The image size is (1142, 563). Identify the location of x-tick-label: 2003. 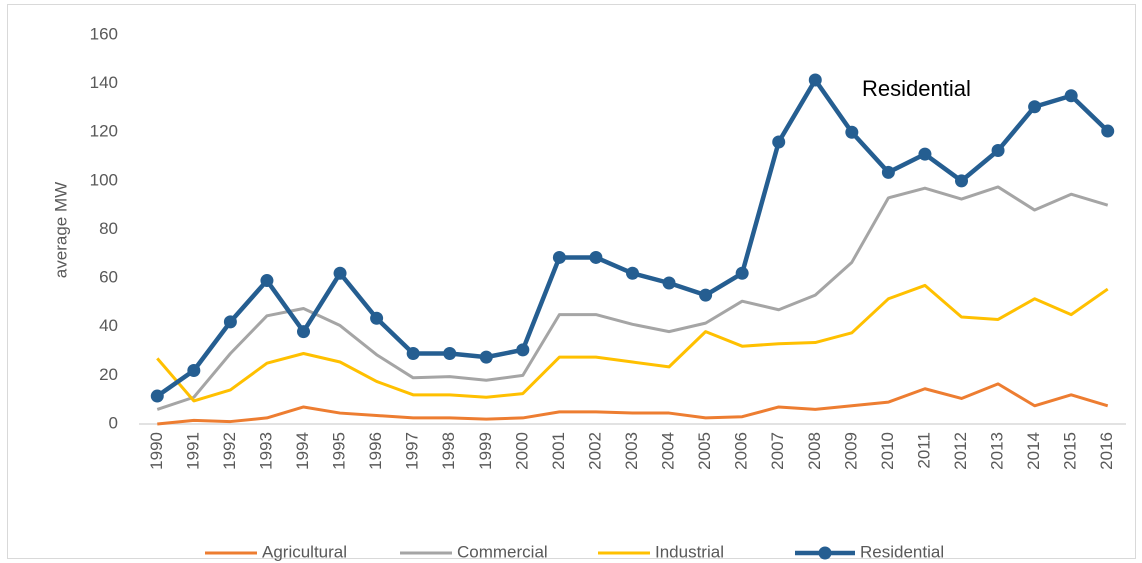
(631, 451).